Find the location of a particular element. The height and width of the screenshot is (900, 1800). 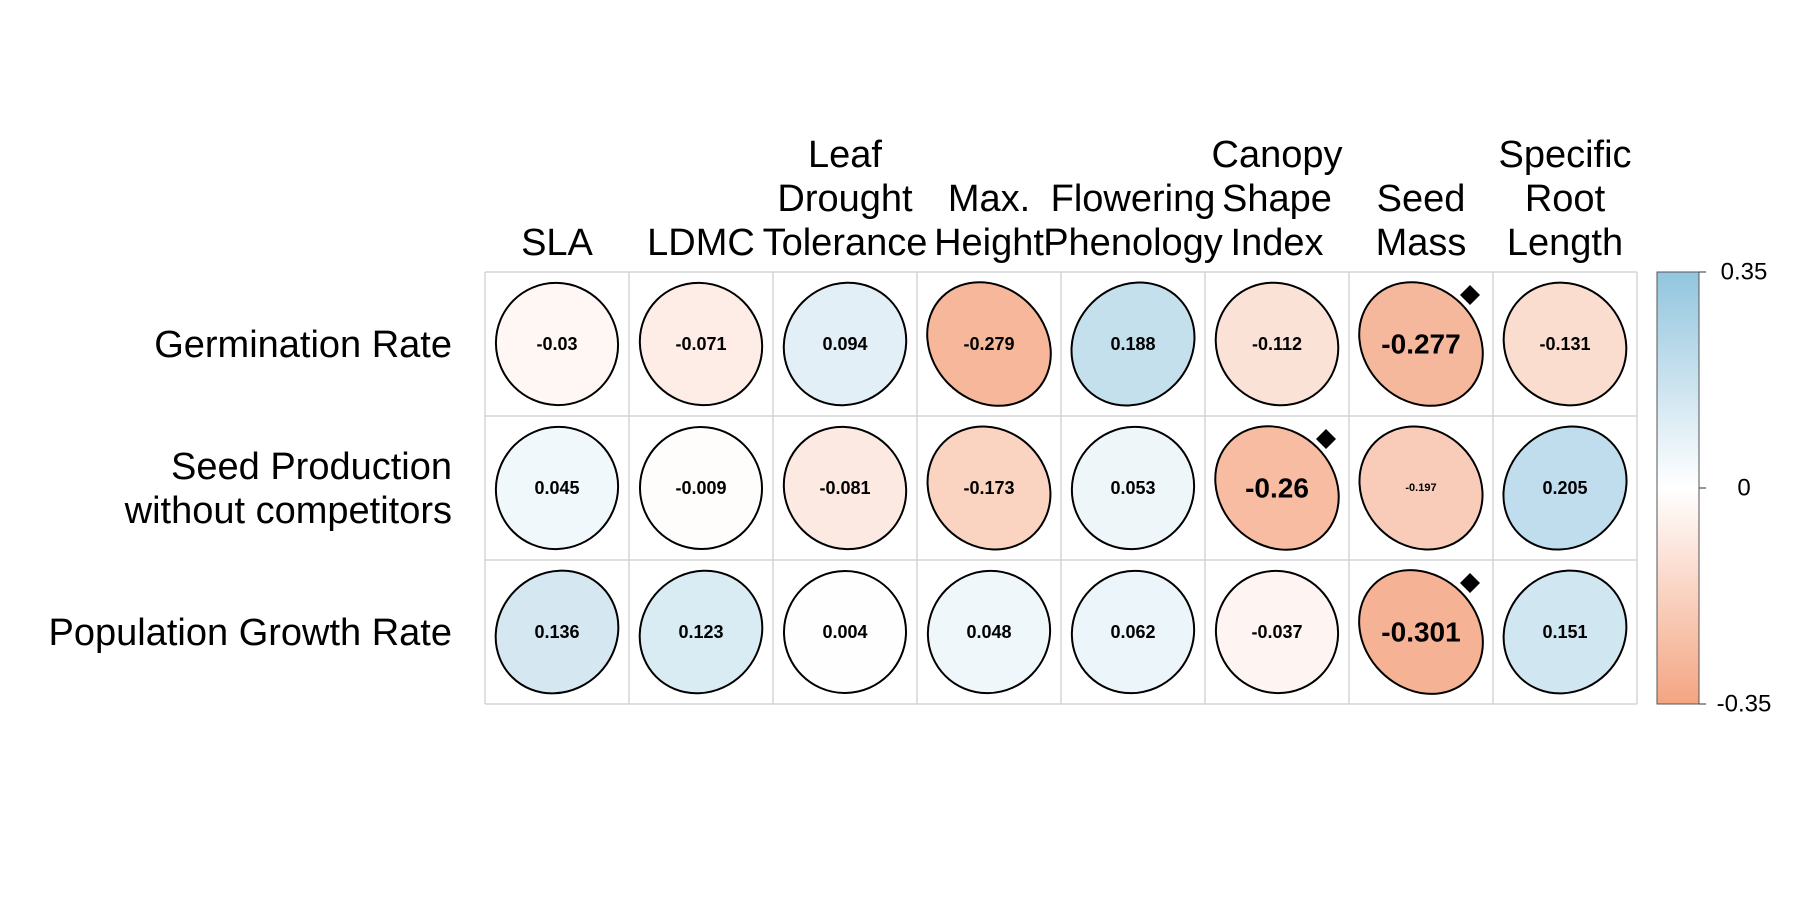

cell-value-label: 0.151 is located at coordinates (1564, 632).